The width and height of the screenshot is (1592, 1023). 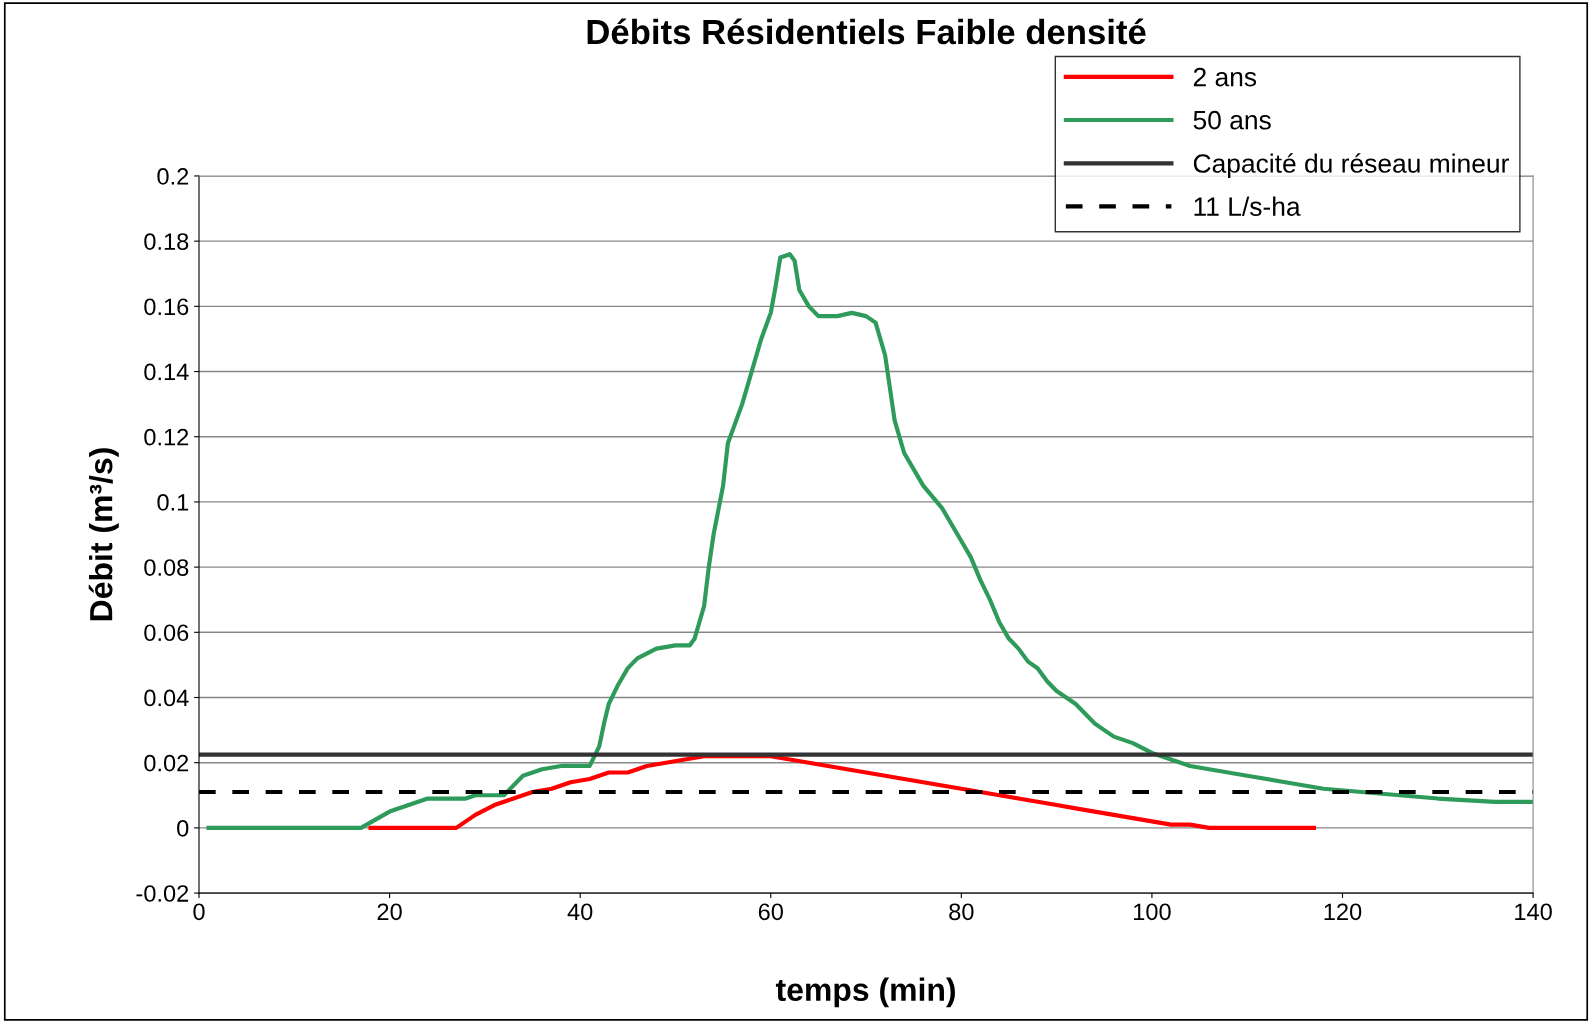 What do you see at coordinates (166, 307) in the screenshot?
I see `y-tick-label: 0.16` at bounding box center [166, 307].